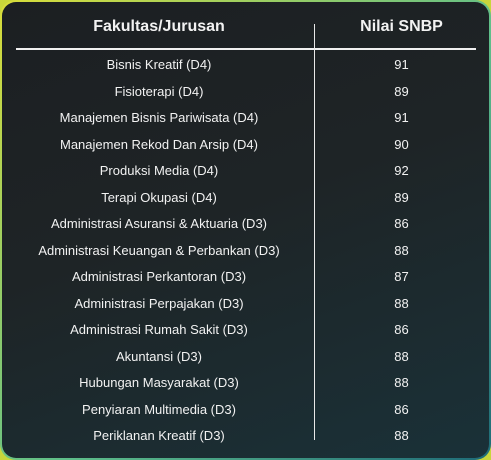 This screenshot has height=460, width=491. What do you see at coordinates (159, 144) in the screenshot?
I see `program-name: Manajemen Rekod Dan Arsip (D4)` at bounding box center [159, 144].